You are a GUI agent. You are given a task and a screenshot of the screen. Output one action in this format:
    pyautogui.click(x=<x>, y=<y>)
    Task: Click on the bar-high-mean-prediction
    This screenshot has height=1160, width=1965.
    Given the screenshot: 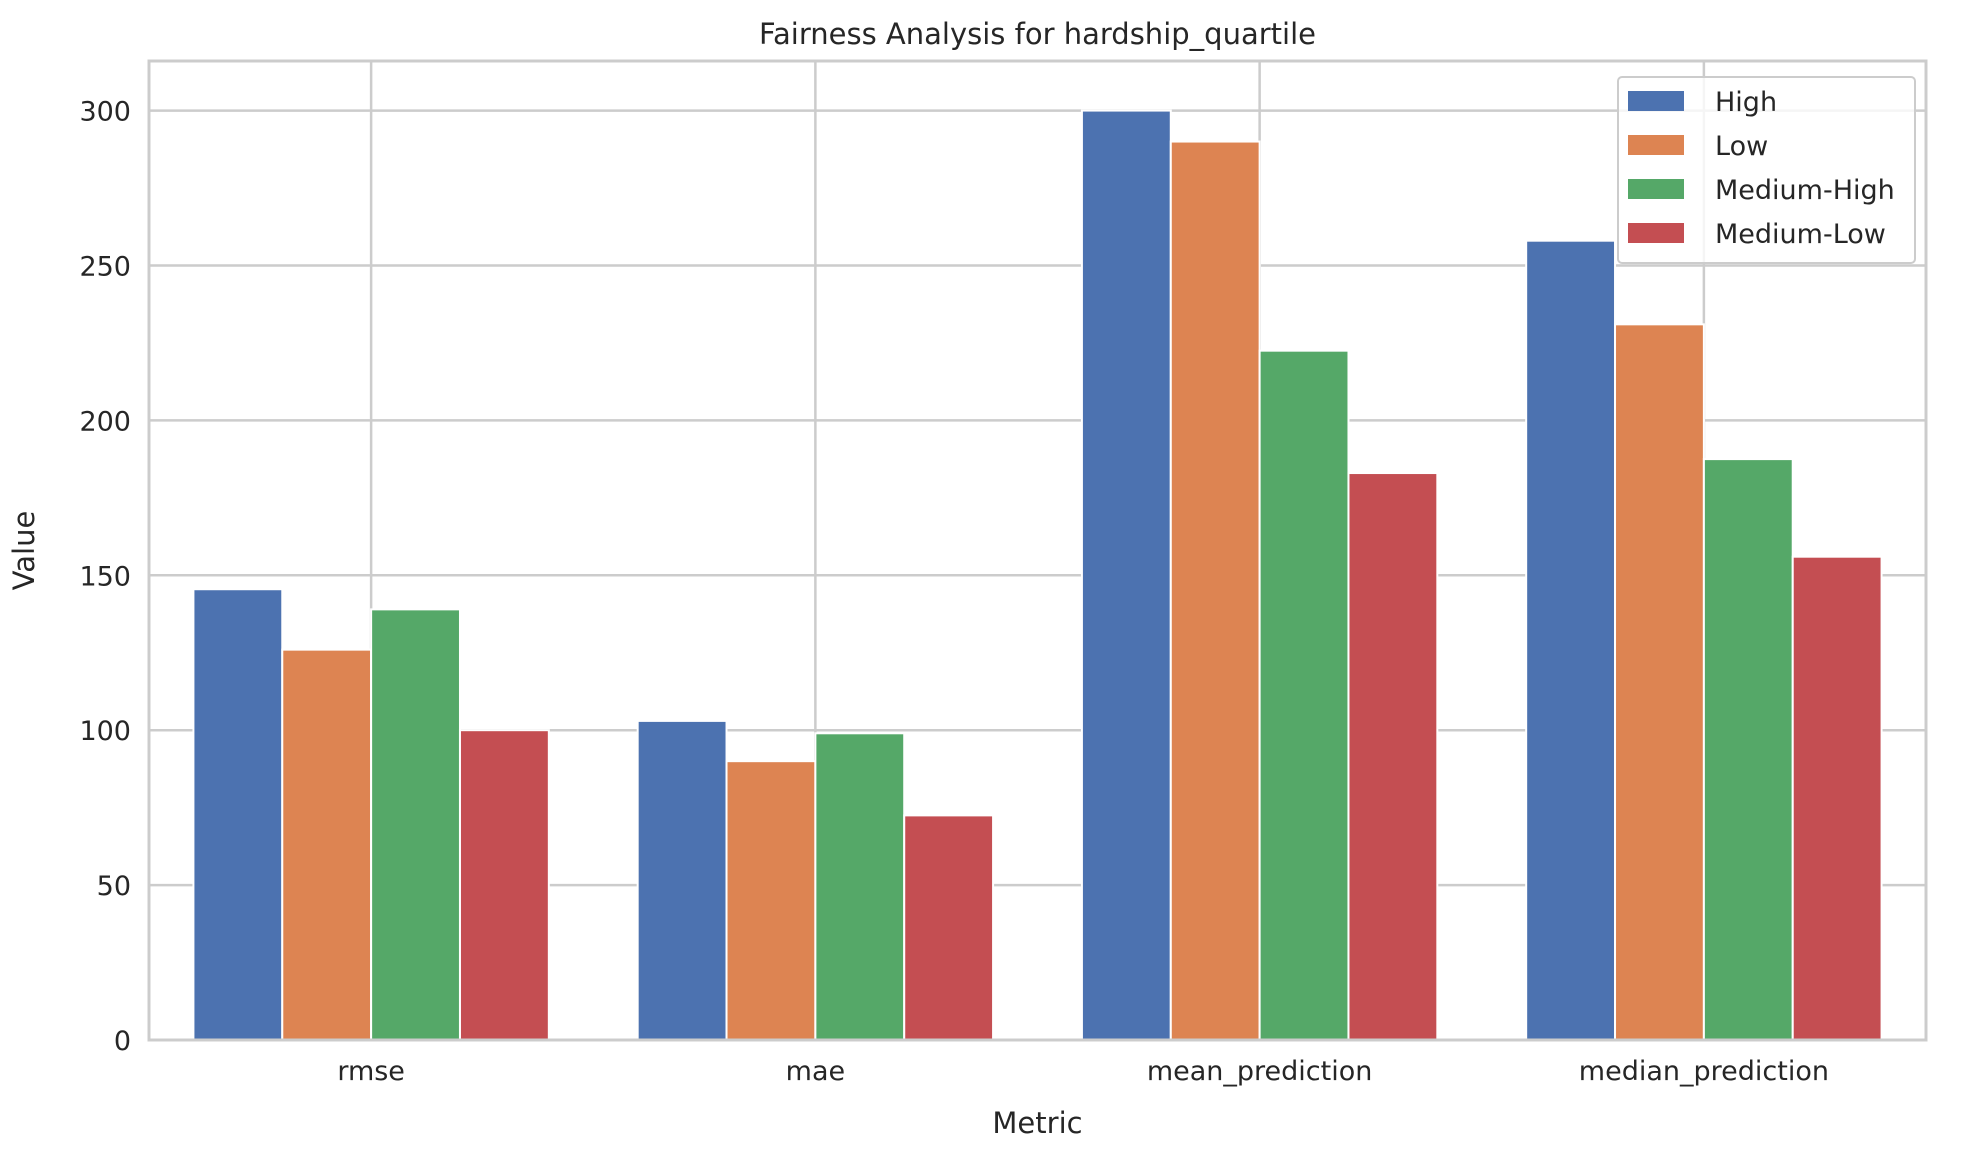 What is the action you would take?
    pyautogui.click(x=1126, y=575)
    